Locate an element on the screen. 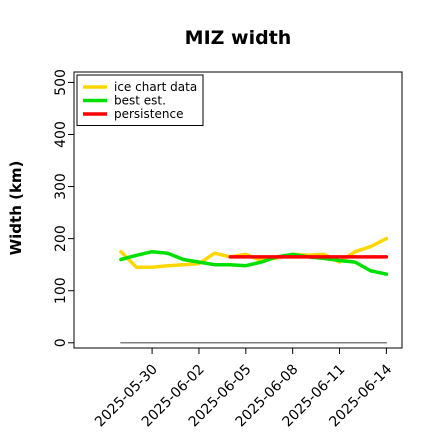  y-tick-label: 200 is located at coordinates (61, 238).